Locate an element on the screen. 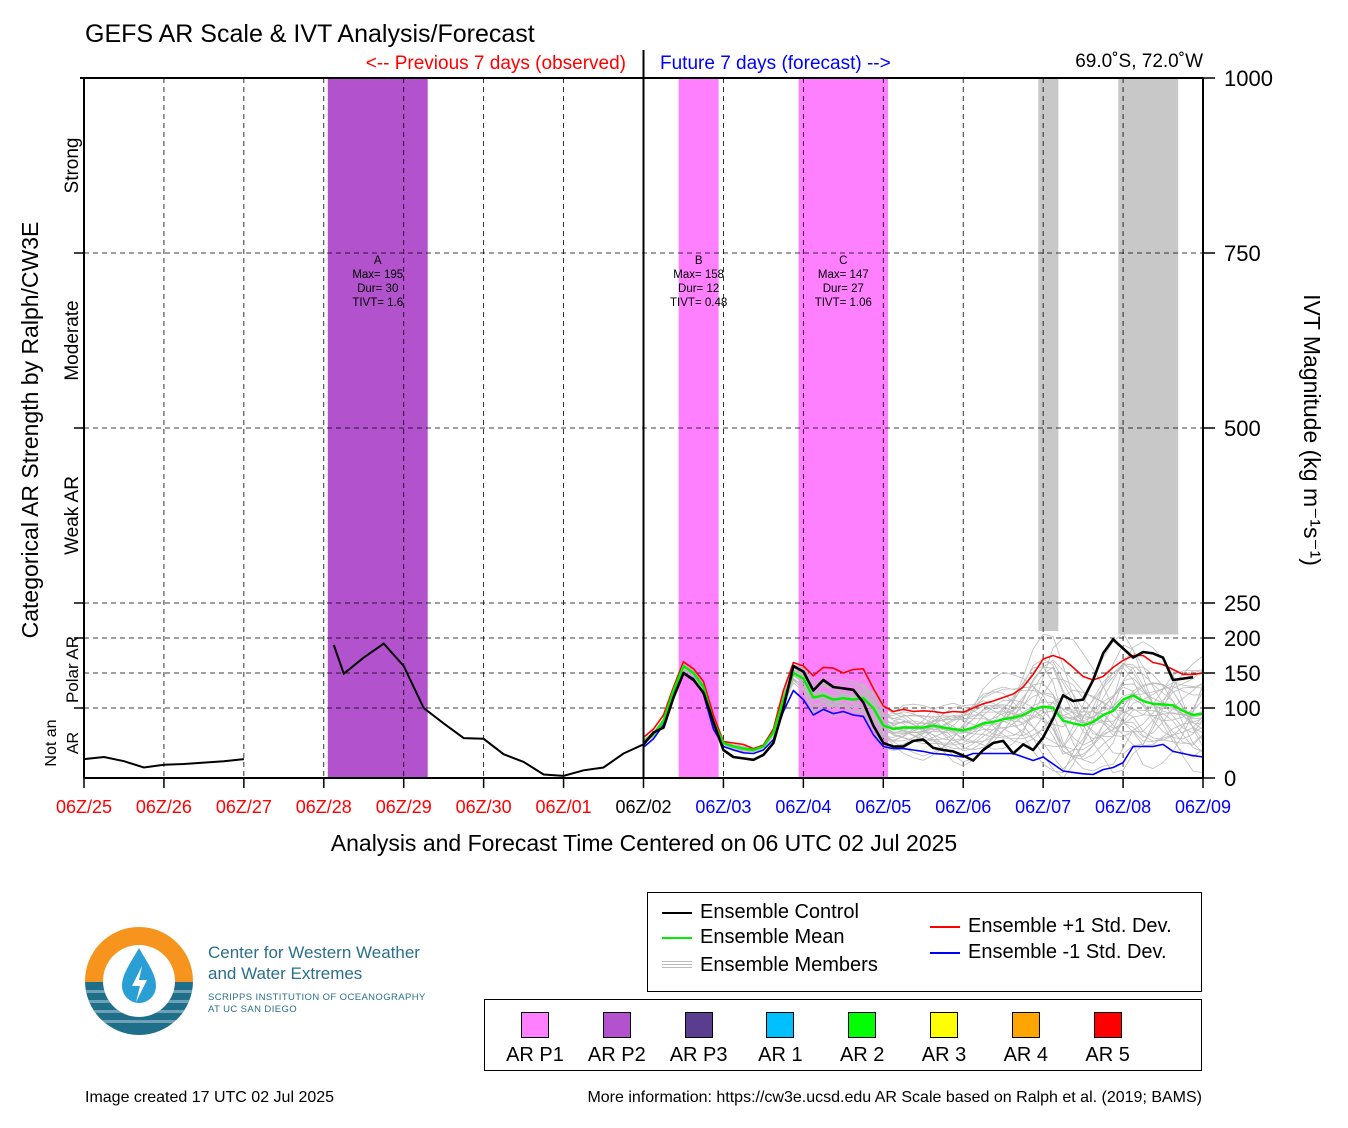 The height and width of the screenshot is (1128, 1348). right-y-tick-label: 500 is located at coordinates (1242, 428).